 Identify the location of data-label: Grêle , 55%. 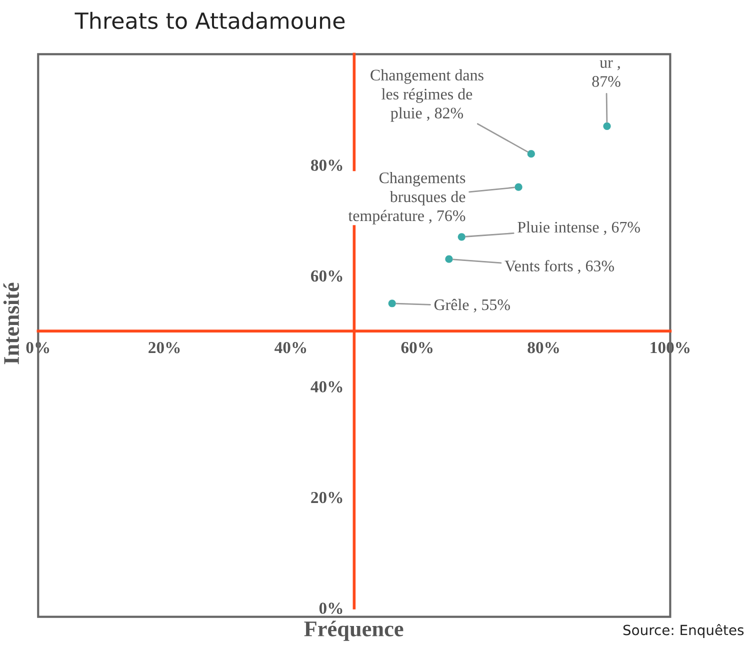
(472, 305).